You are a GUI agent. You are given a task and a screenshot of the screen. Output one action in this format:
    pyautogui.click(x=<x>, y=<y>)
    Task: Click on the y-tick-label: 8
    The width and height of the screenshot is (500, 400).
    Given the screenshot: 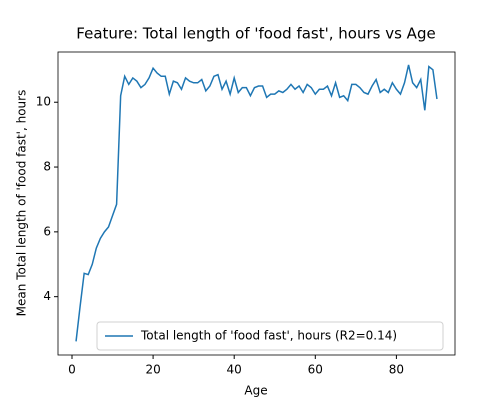 What is the action you would take?
    pyautogui.click(x=47, y=167)
    